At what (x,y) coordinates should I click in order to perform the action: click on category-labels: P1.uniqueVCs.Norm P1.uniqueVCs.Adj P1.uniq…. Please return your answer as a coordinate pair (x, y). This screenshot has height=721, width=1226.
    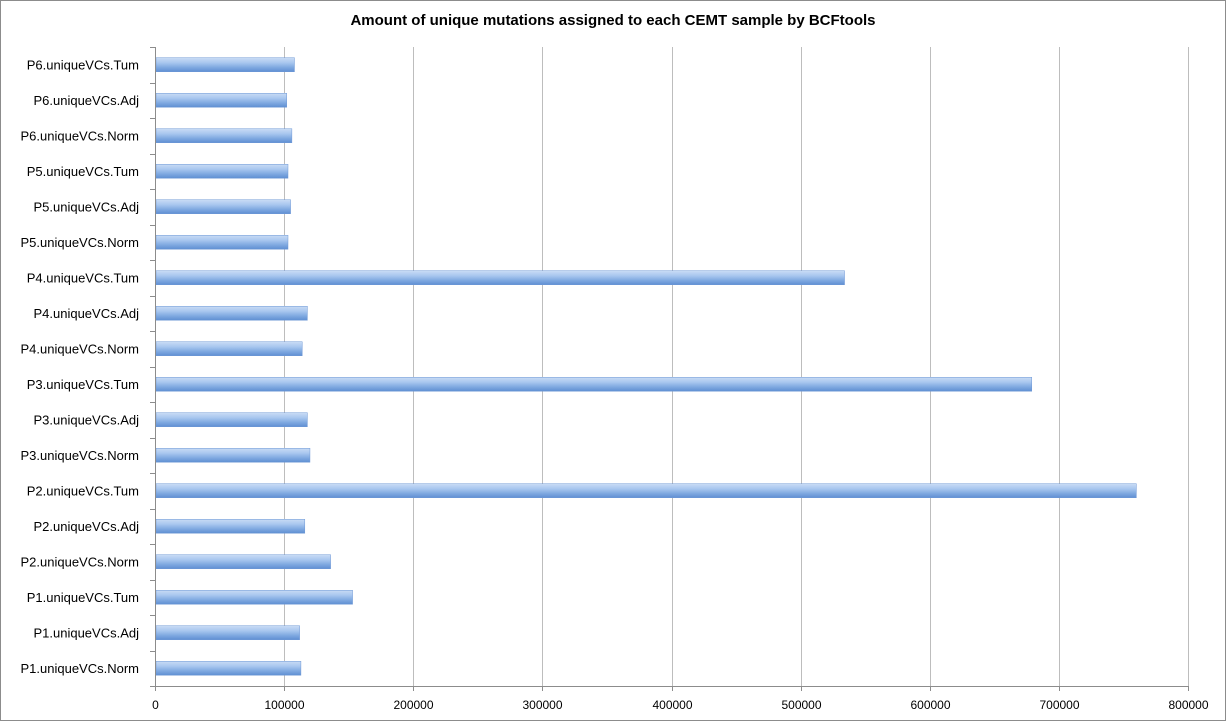
    Looking at the image, I should click on (80, 366).